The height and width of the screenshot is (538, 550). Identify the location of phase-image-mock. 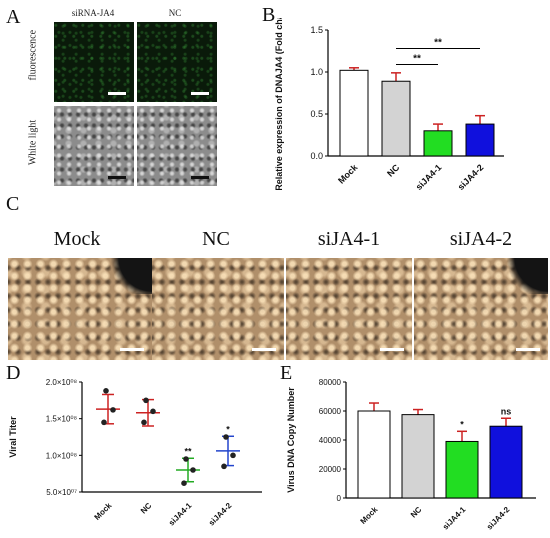
(80, 309).